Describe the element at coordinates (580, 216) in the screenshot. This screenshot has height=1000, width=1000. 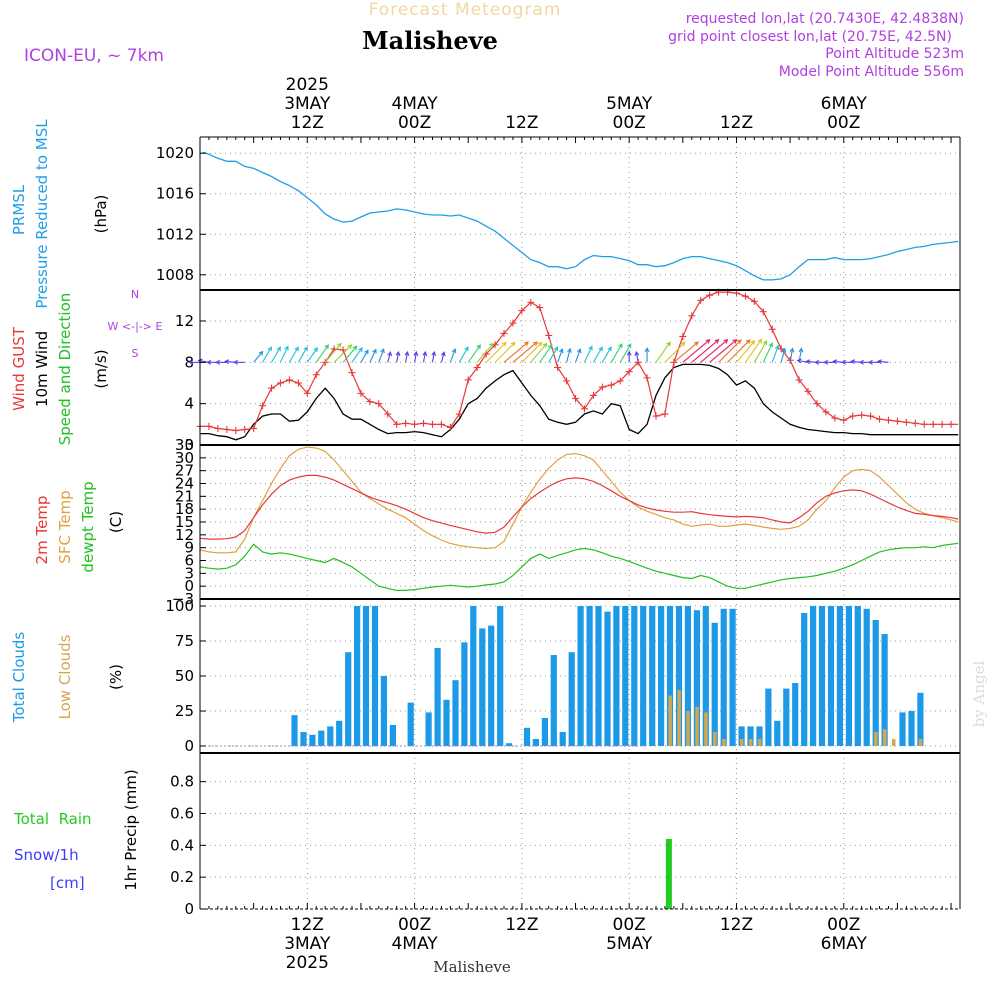
I see `pressure-line` at that location.